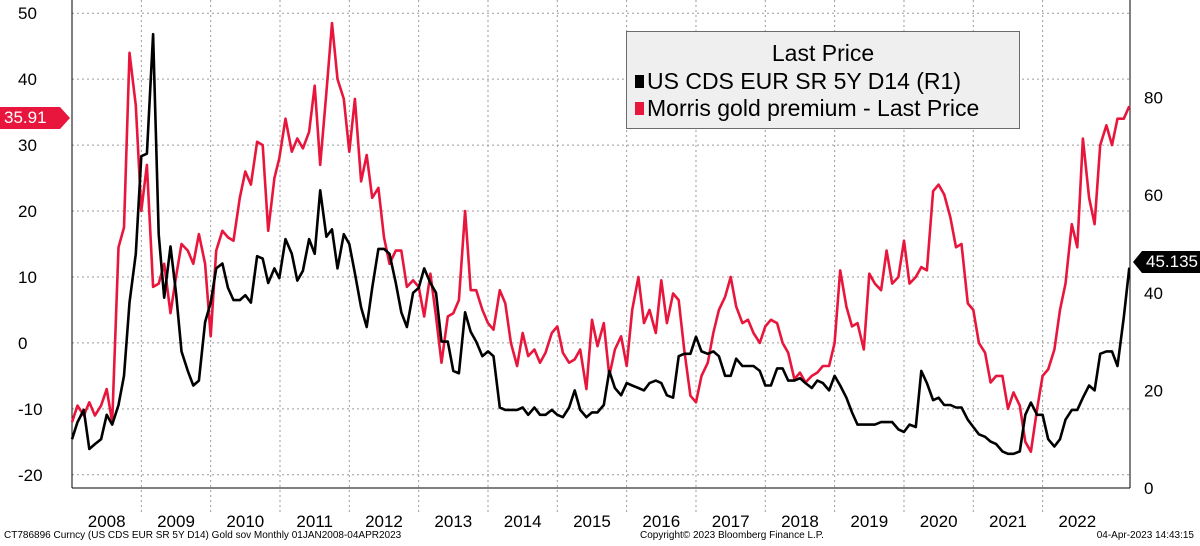  What do you see at coordinates (731, 521) in the screenshot?
I see `year-tick-label: 2017` at bounding box center [731, 521].